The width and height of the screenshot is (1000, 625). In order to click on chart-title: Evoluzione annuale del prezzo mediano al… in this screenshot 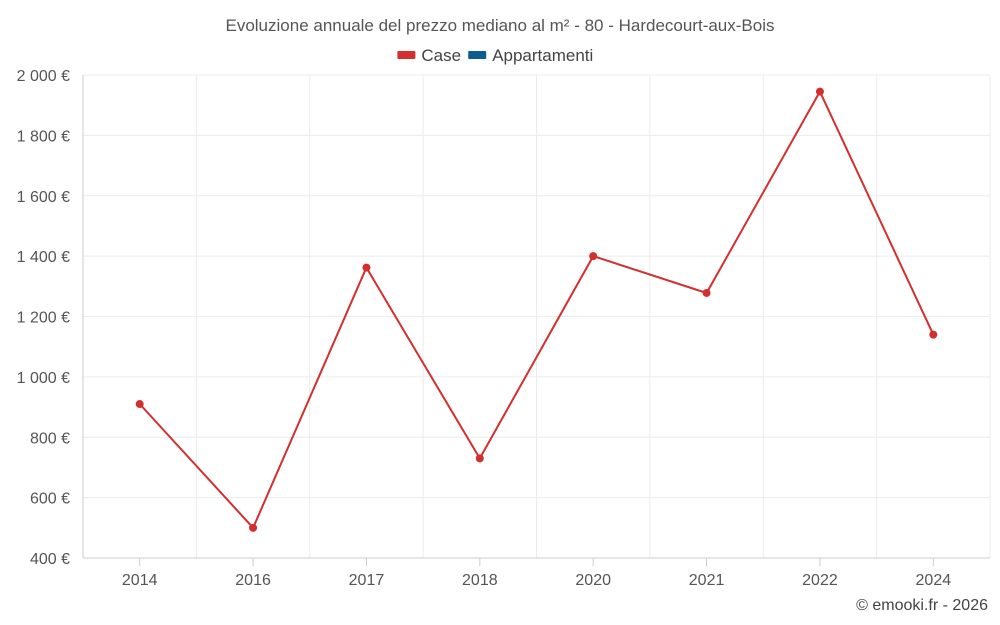, I will do `click(499, 25)`.